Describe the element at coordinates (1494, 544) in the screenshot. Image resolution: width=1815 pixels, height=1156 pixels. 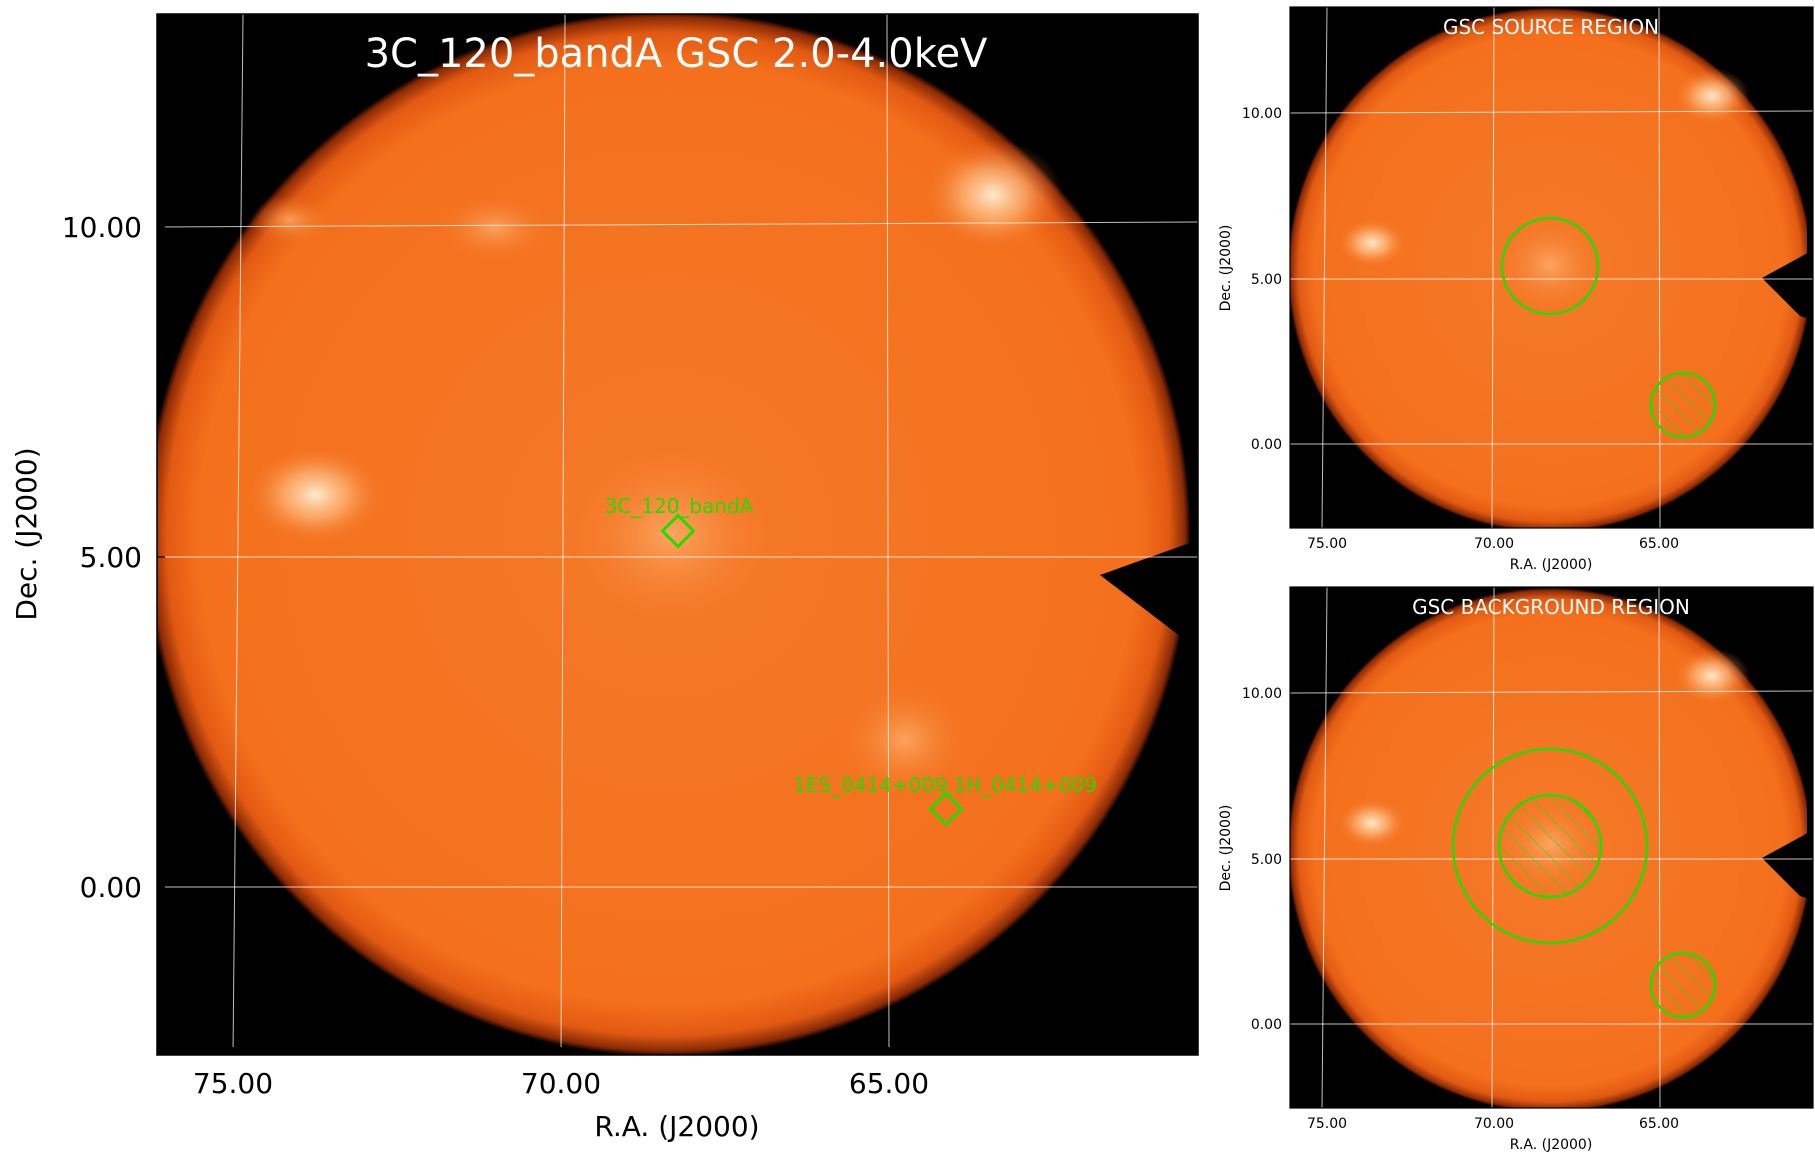
I see `source-xtick-1: 70.00` at that location.